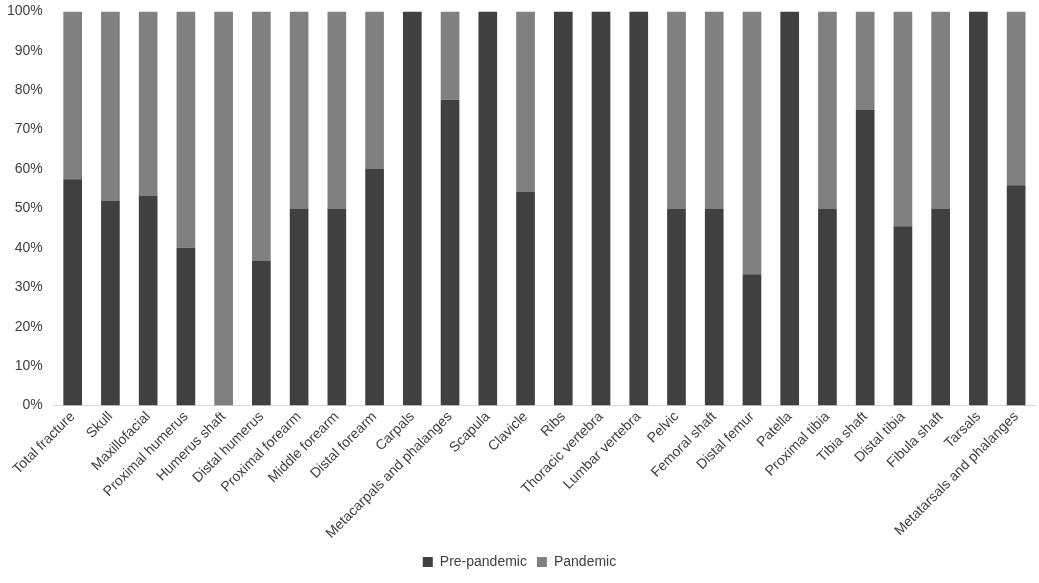 The image size is (1039, 583). Describe the element at coordinates (28, 246) in the screenshot. I see `y-tick-label: 40%` at that location.